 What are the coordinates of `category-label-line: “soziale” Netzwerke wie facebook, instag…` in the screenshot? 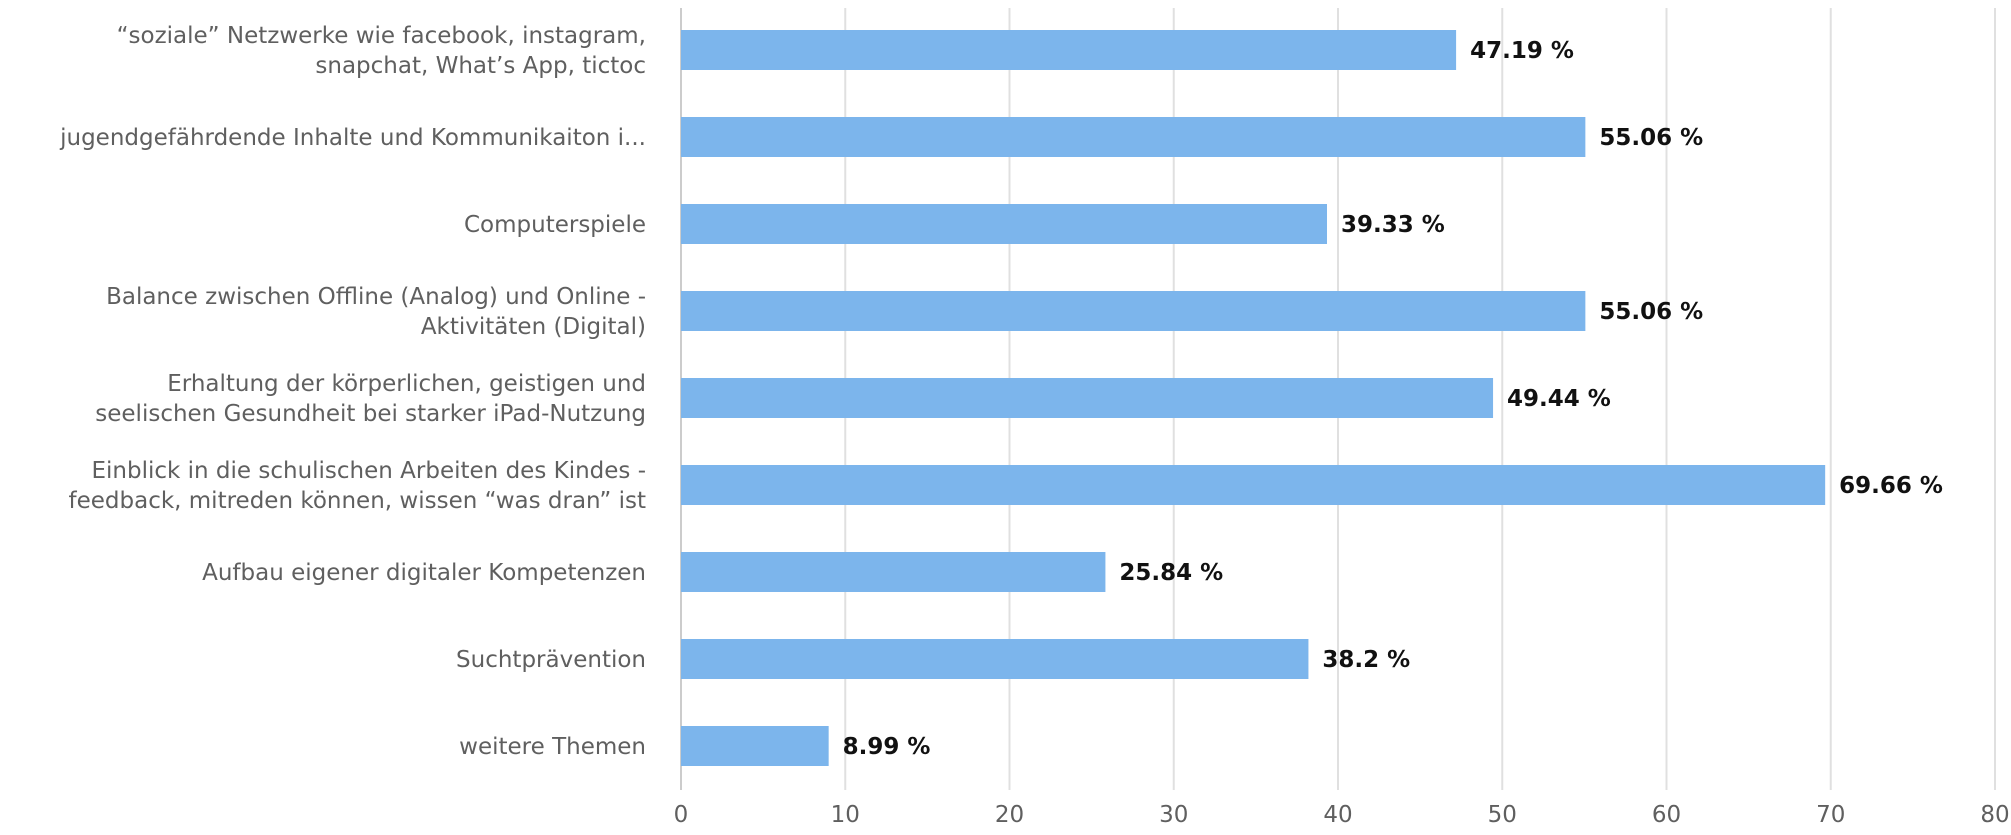 It's located at (381, 36).